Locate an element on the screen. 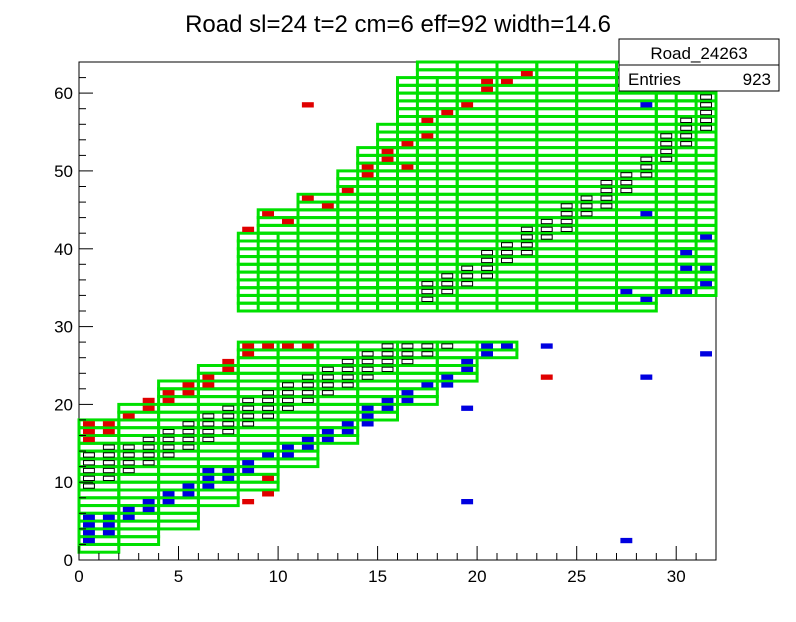 Image resolution: width=796 pixels, height=622 pixels. x-tick-label: 20 is located at coordinates (477, 576).